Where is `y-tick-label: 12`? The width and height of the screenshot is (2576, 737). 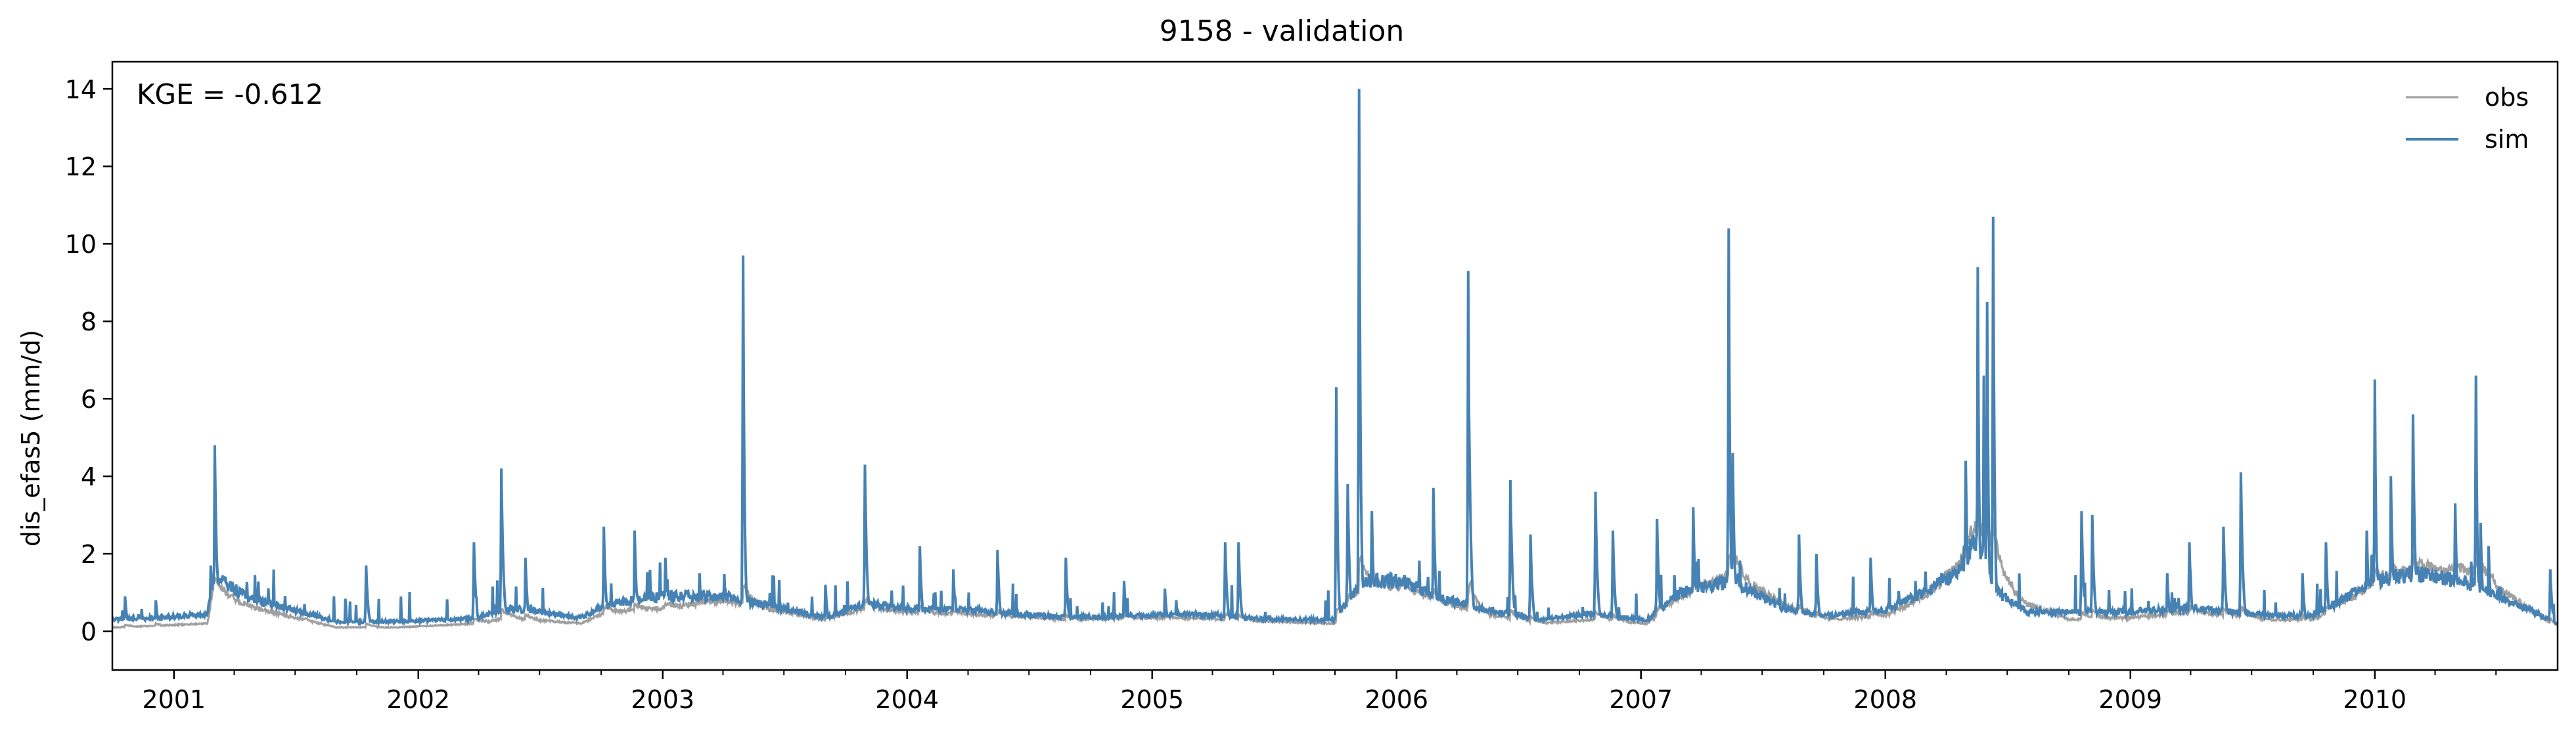 y-tick-label: 12 is located at coordinates (81, 166).